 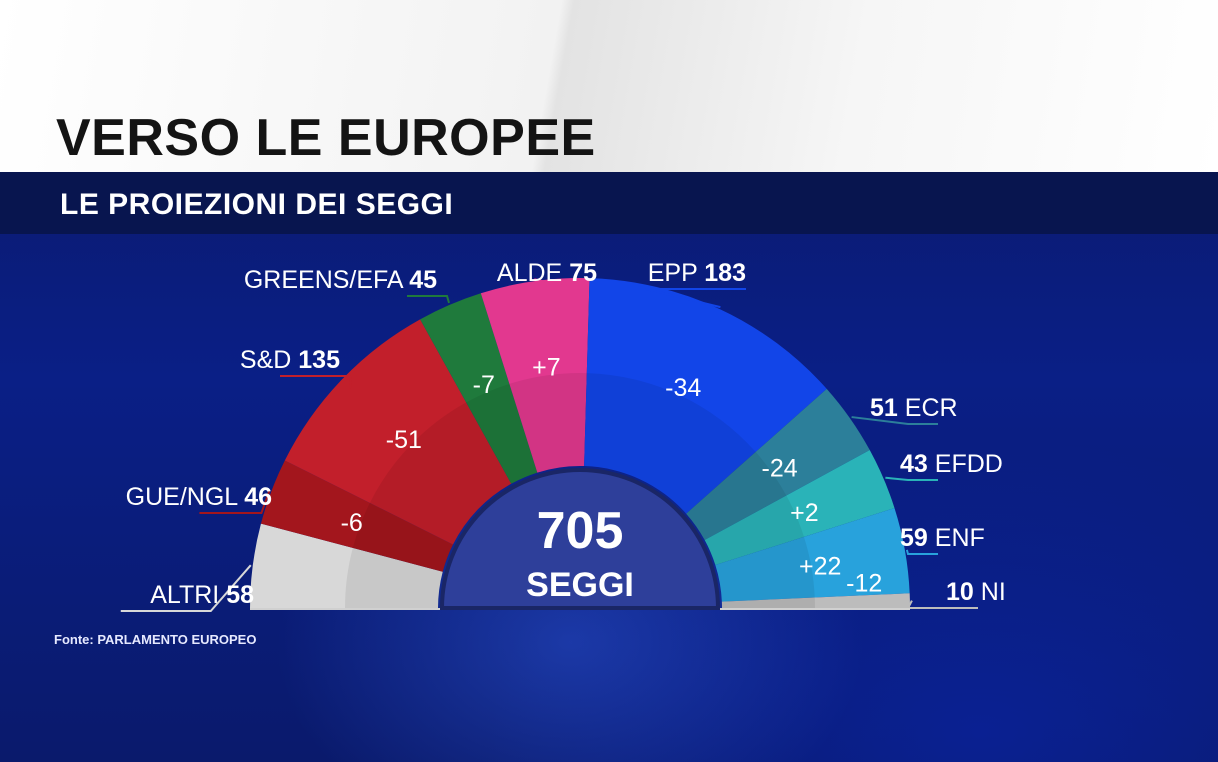 What do you see at coordinates (533, 273) in the screenshot?
I see `party-name-alde: ALDE` at bounding box center [533, 273].